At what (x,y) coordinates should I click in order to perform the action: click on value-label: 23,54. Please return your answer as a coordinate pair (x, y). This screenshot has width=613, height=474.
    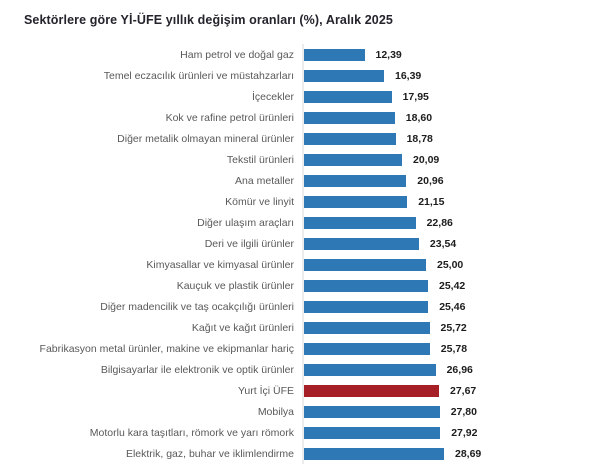
    Looking at the image, I should click on (443, 243).